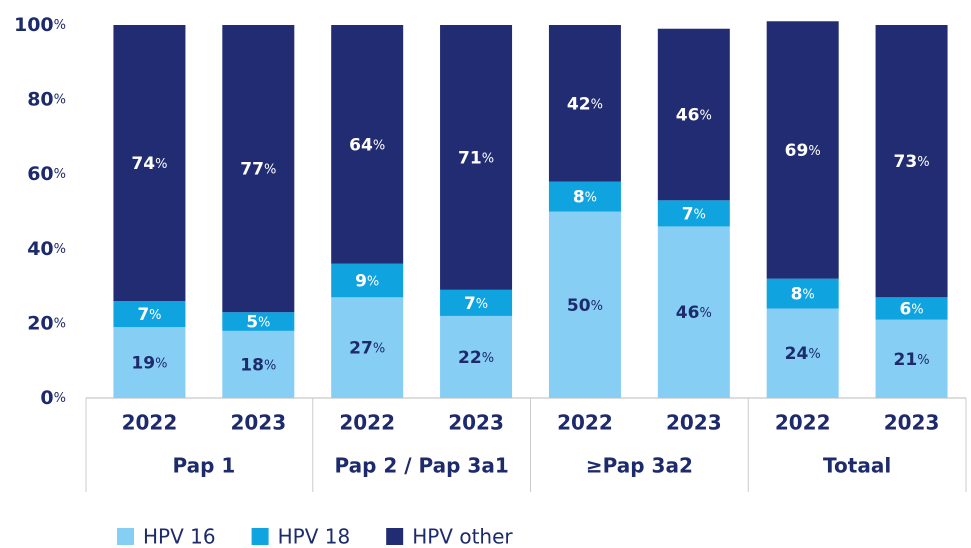  What do you see at coordinates (46, 323) in the screenshot?
I see `y-tick-label: 20%` at bounding box center [46, 323].